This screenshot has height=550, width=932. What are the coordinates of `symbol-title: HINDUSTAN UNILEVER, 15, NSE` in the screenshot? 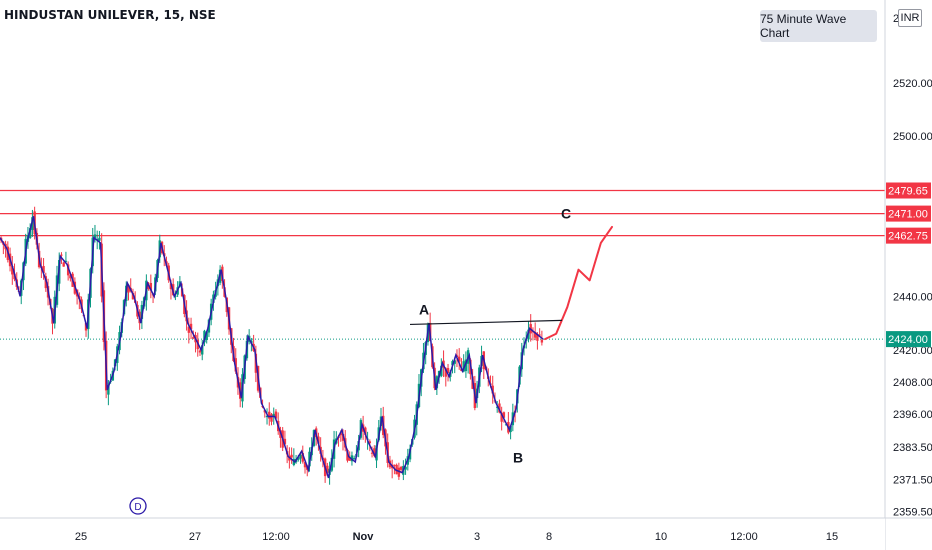 It's located at (110, 15).